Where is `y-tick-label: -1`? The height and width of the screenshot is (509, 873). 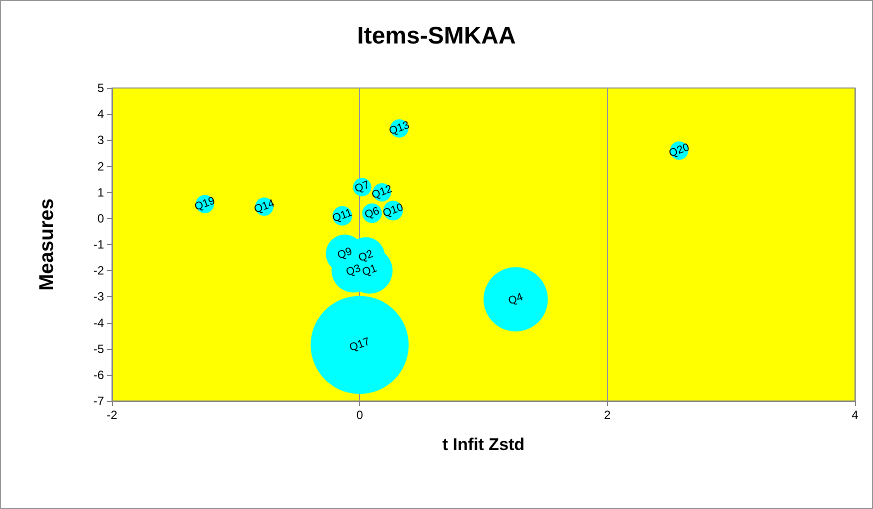 y-tick-label: -1 is located at coordinates (98, 245).